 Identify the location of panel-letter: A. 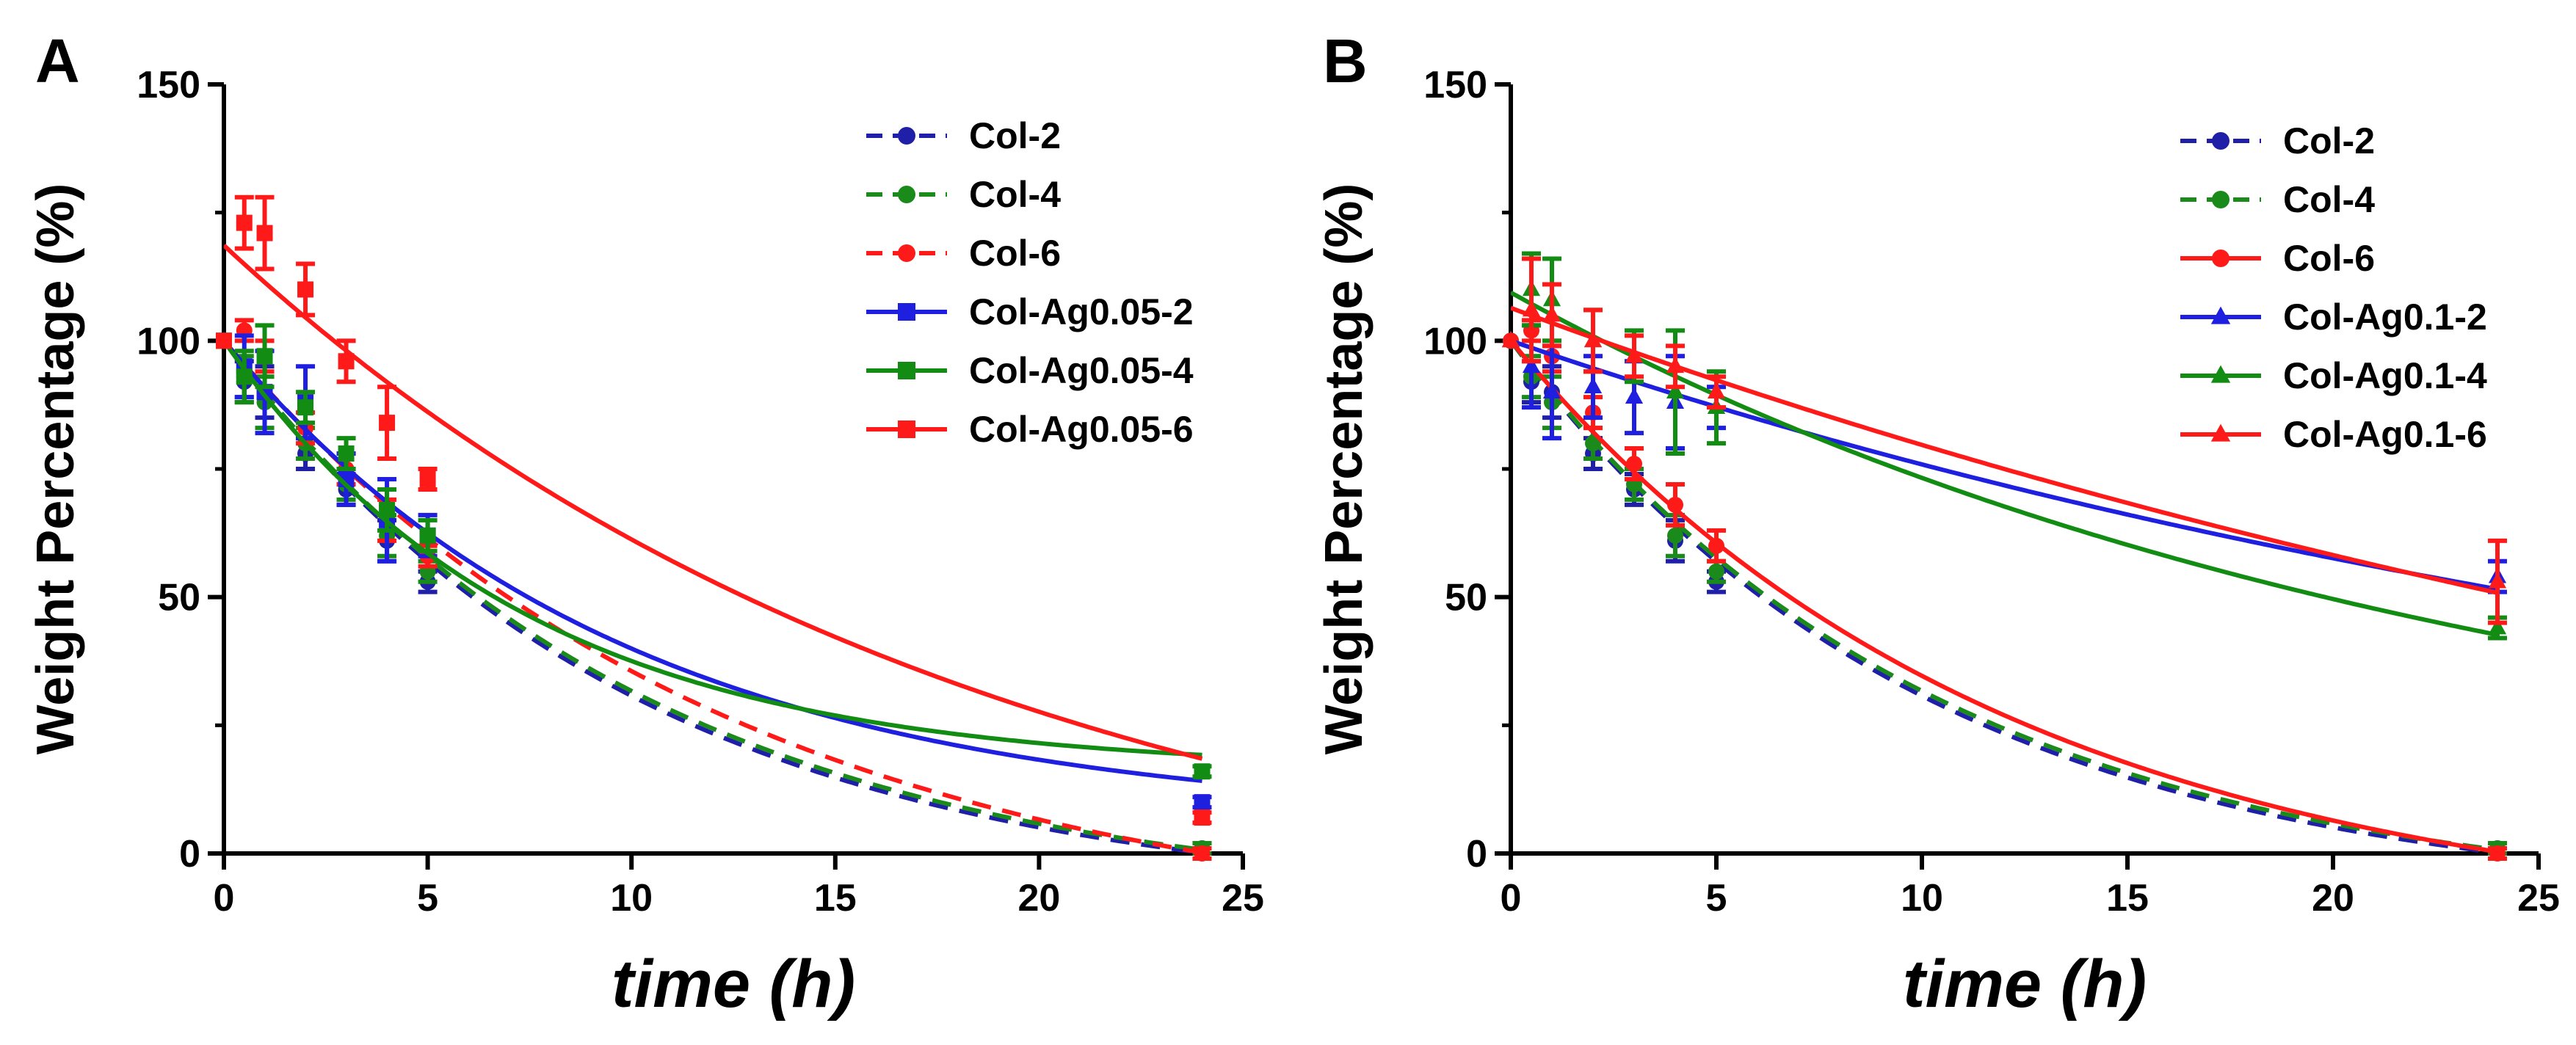
(58, 60).